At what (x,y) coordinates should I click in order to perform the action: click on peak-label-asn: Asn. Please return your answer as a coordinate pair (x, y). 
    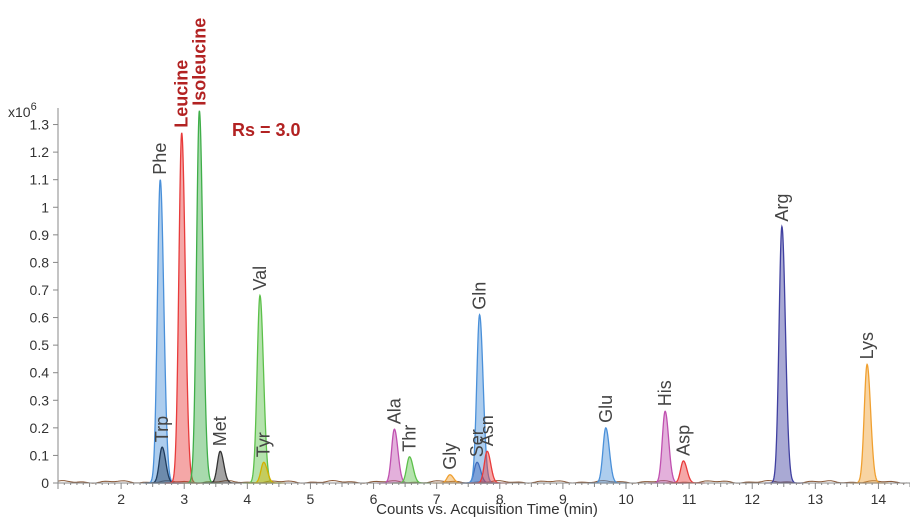
    Looking at the image, I should click on (487, 430).